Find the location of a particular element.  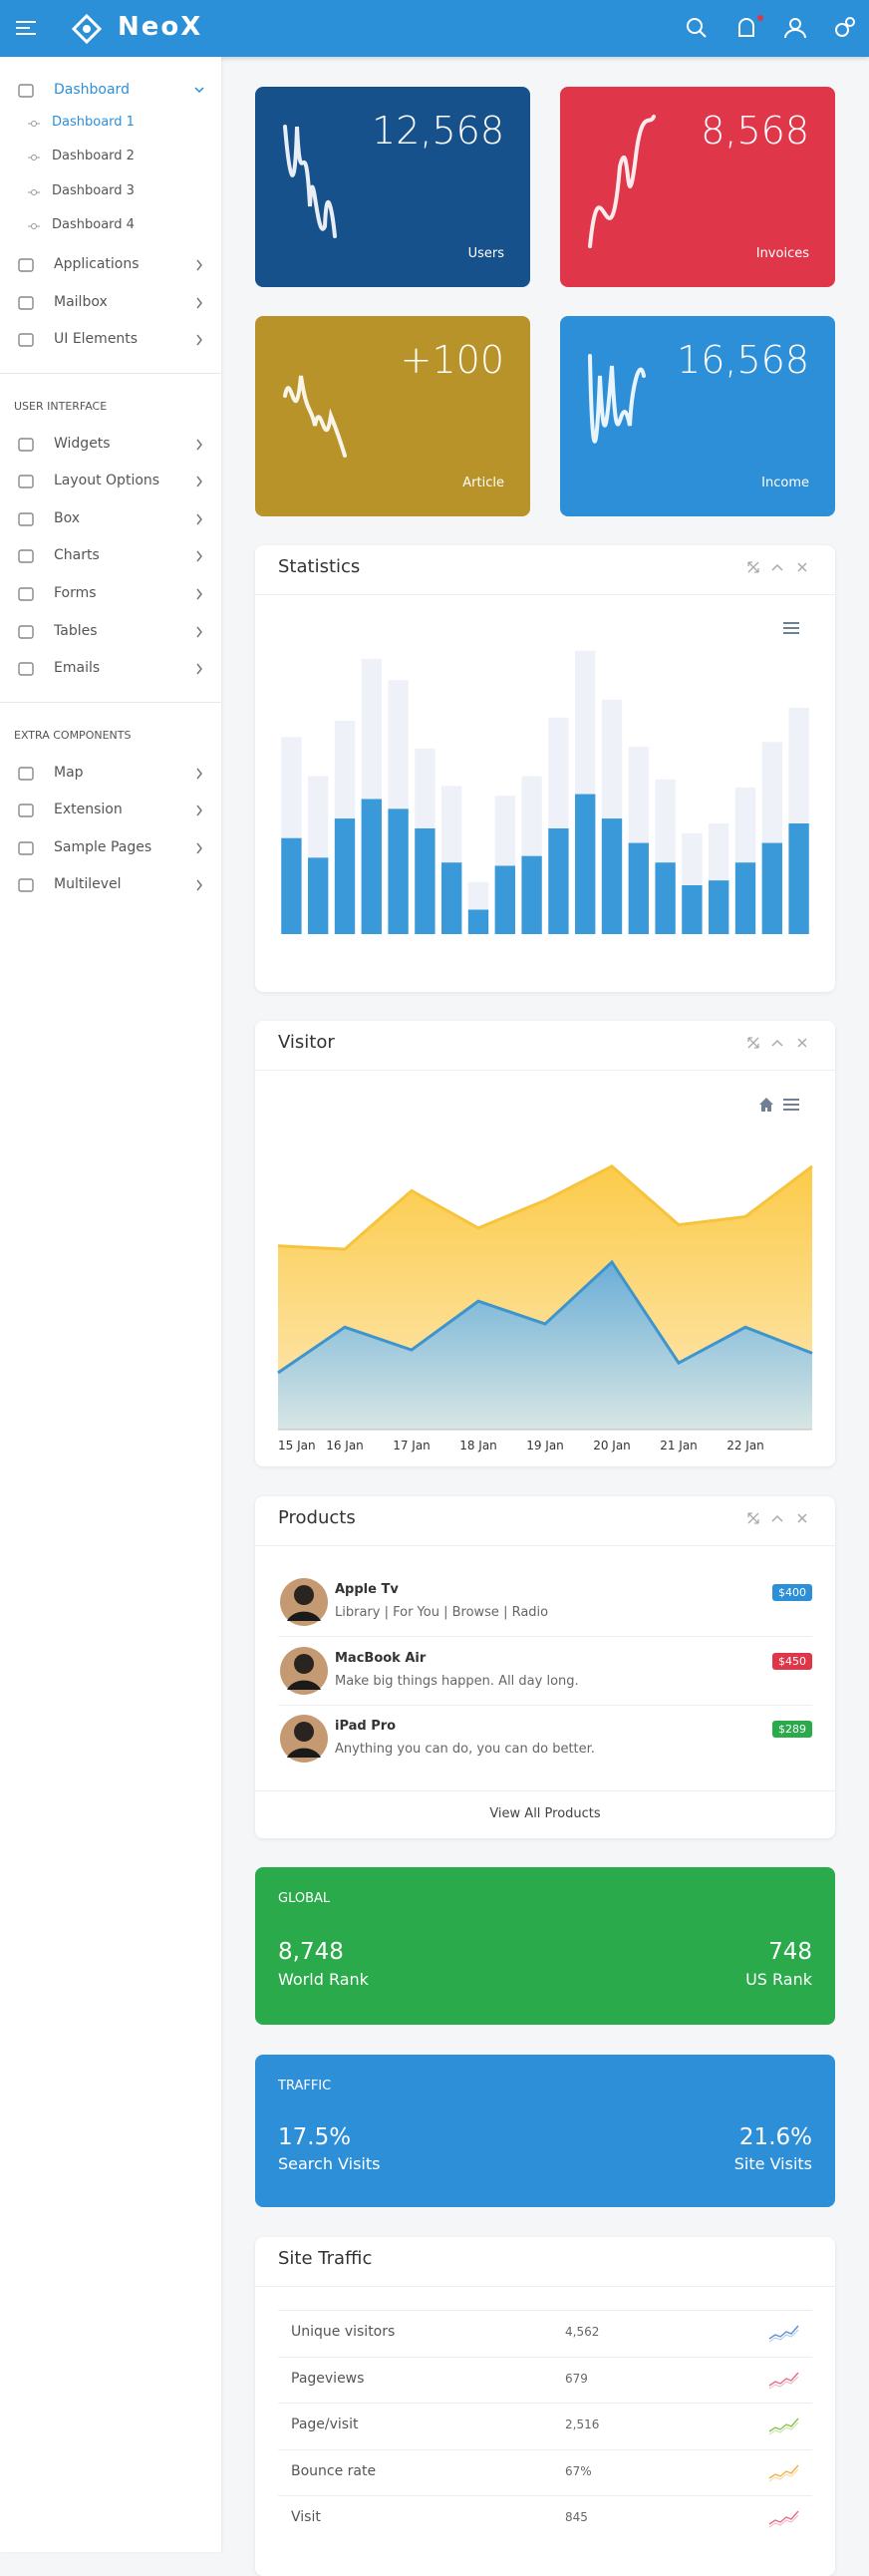

line is located at coordinates (545, 1317).